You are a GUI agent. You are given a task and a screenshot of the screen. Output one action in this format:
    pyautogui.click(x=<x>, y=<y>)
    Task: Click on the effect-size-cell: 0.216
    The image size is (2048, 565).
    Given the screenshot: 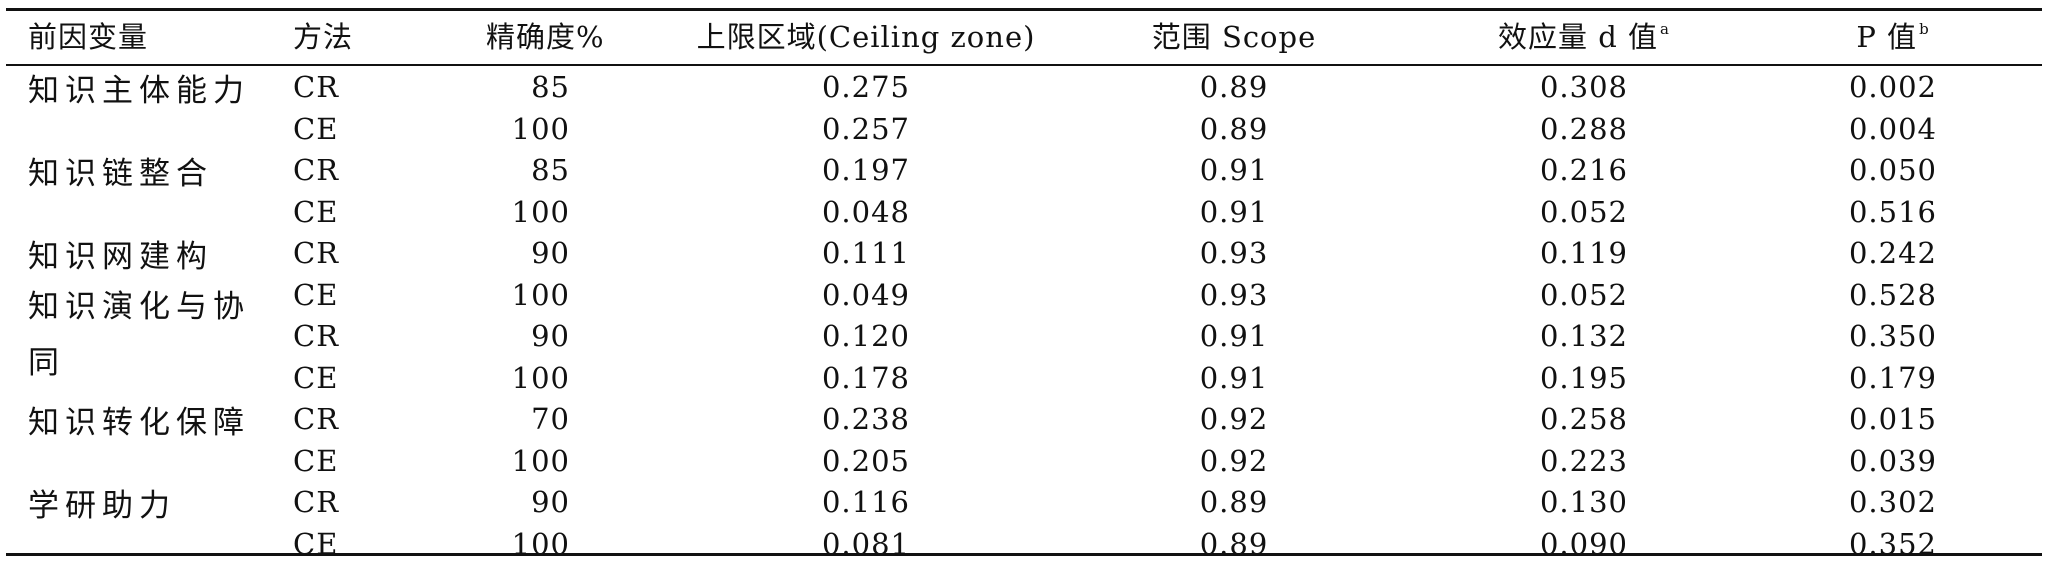 What is the action you would take?
    pyautogui.click(x=1584, y=170)
    